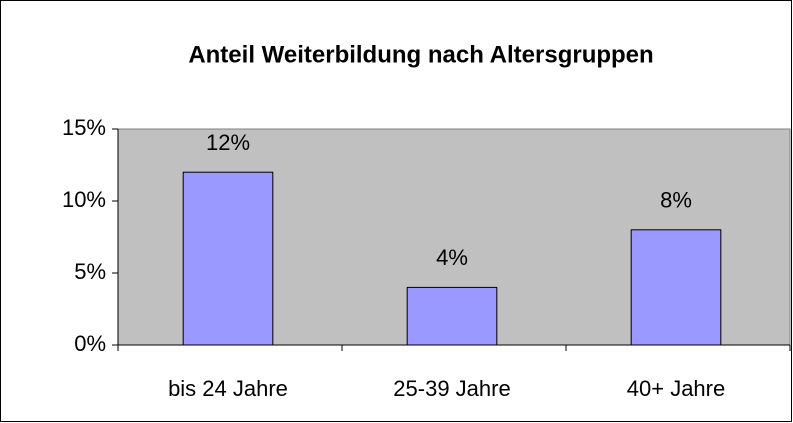  I want to click on x-tick-label: 40+ Jahre, so click(676, 388).